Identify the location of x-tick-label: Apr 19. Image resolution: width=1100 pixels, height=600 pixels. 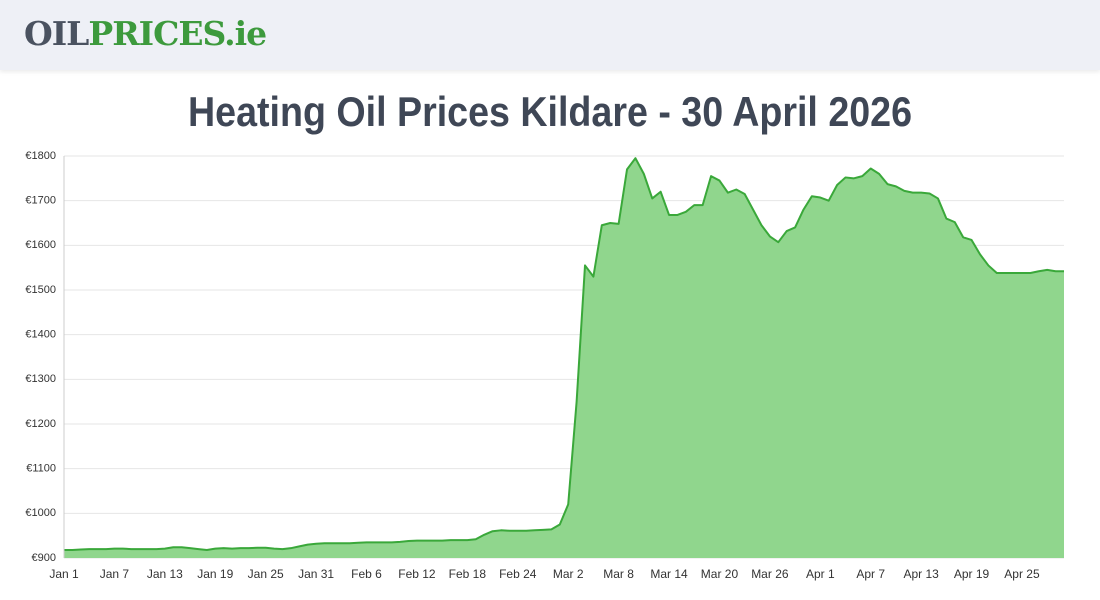
(972, 574).